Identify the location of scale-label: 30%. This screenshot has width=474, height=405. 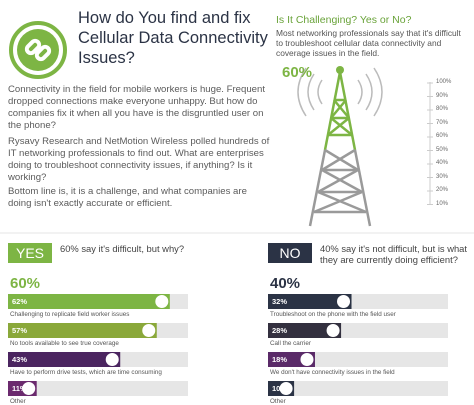
(442, 176).